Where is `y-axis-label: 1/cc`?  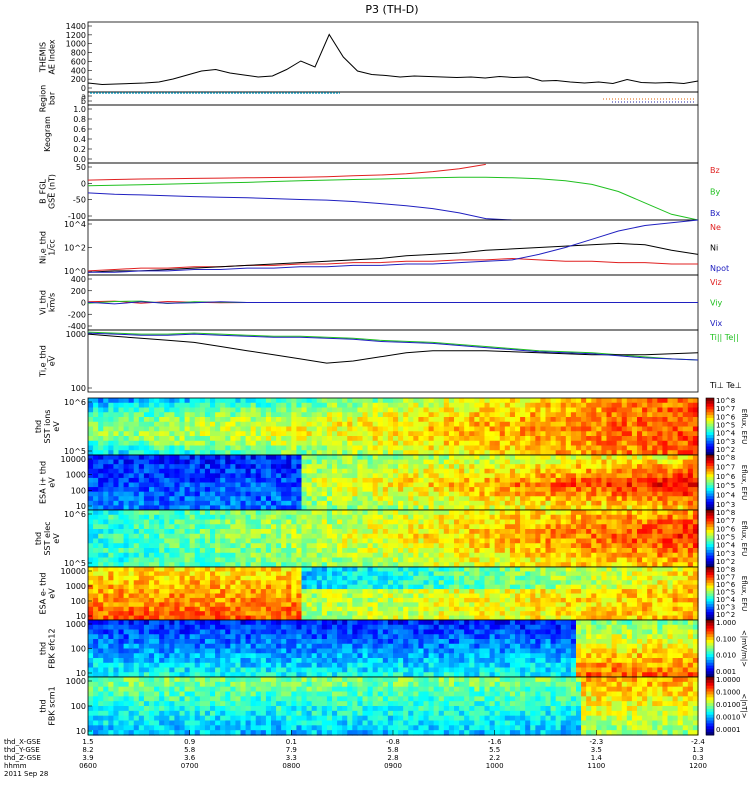 y-axis-label: 1/cc is located at coordinates (52, 247).